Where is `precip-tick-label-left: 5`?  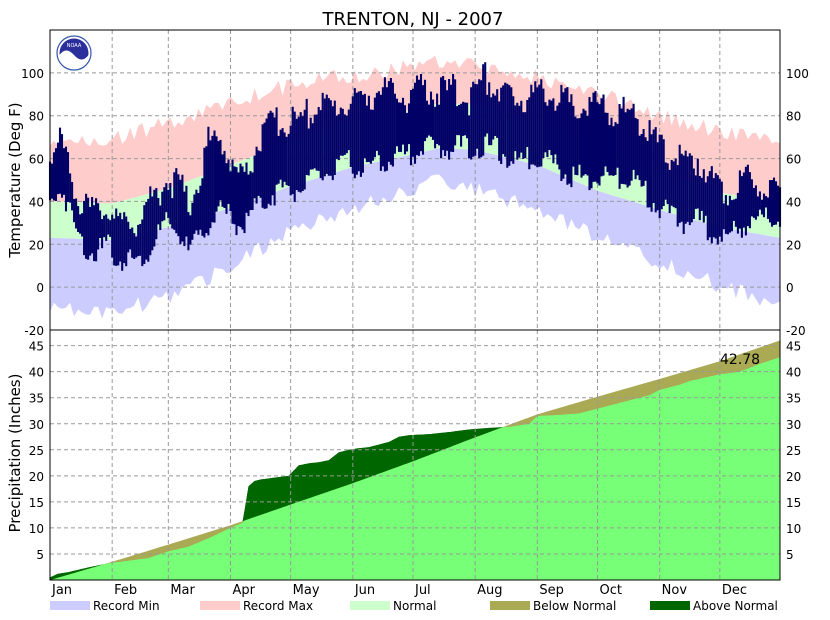
precip-tick-label-left: 5 is located at coordinates (40, 555).